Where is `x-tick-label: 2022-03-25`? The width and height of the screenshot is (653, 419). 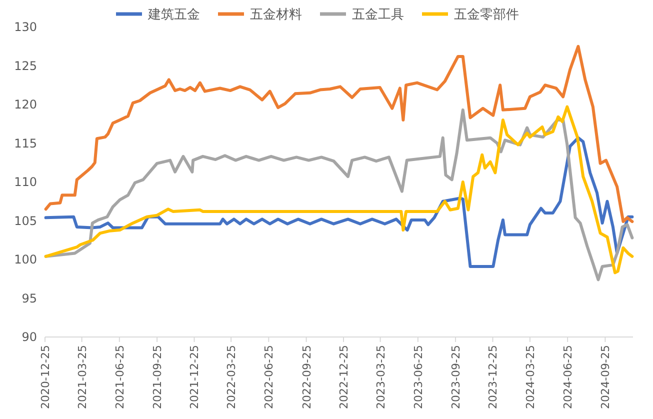 x-tick-label: 2022-03-25 is located at coordinates (231, 377).